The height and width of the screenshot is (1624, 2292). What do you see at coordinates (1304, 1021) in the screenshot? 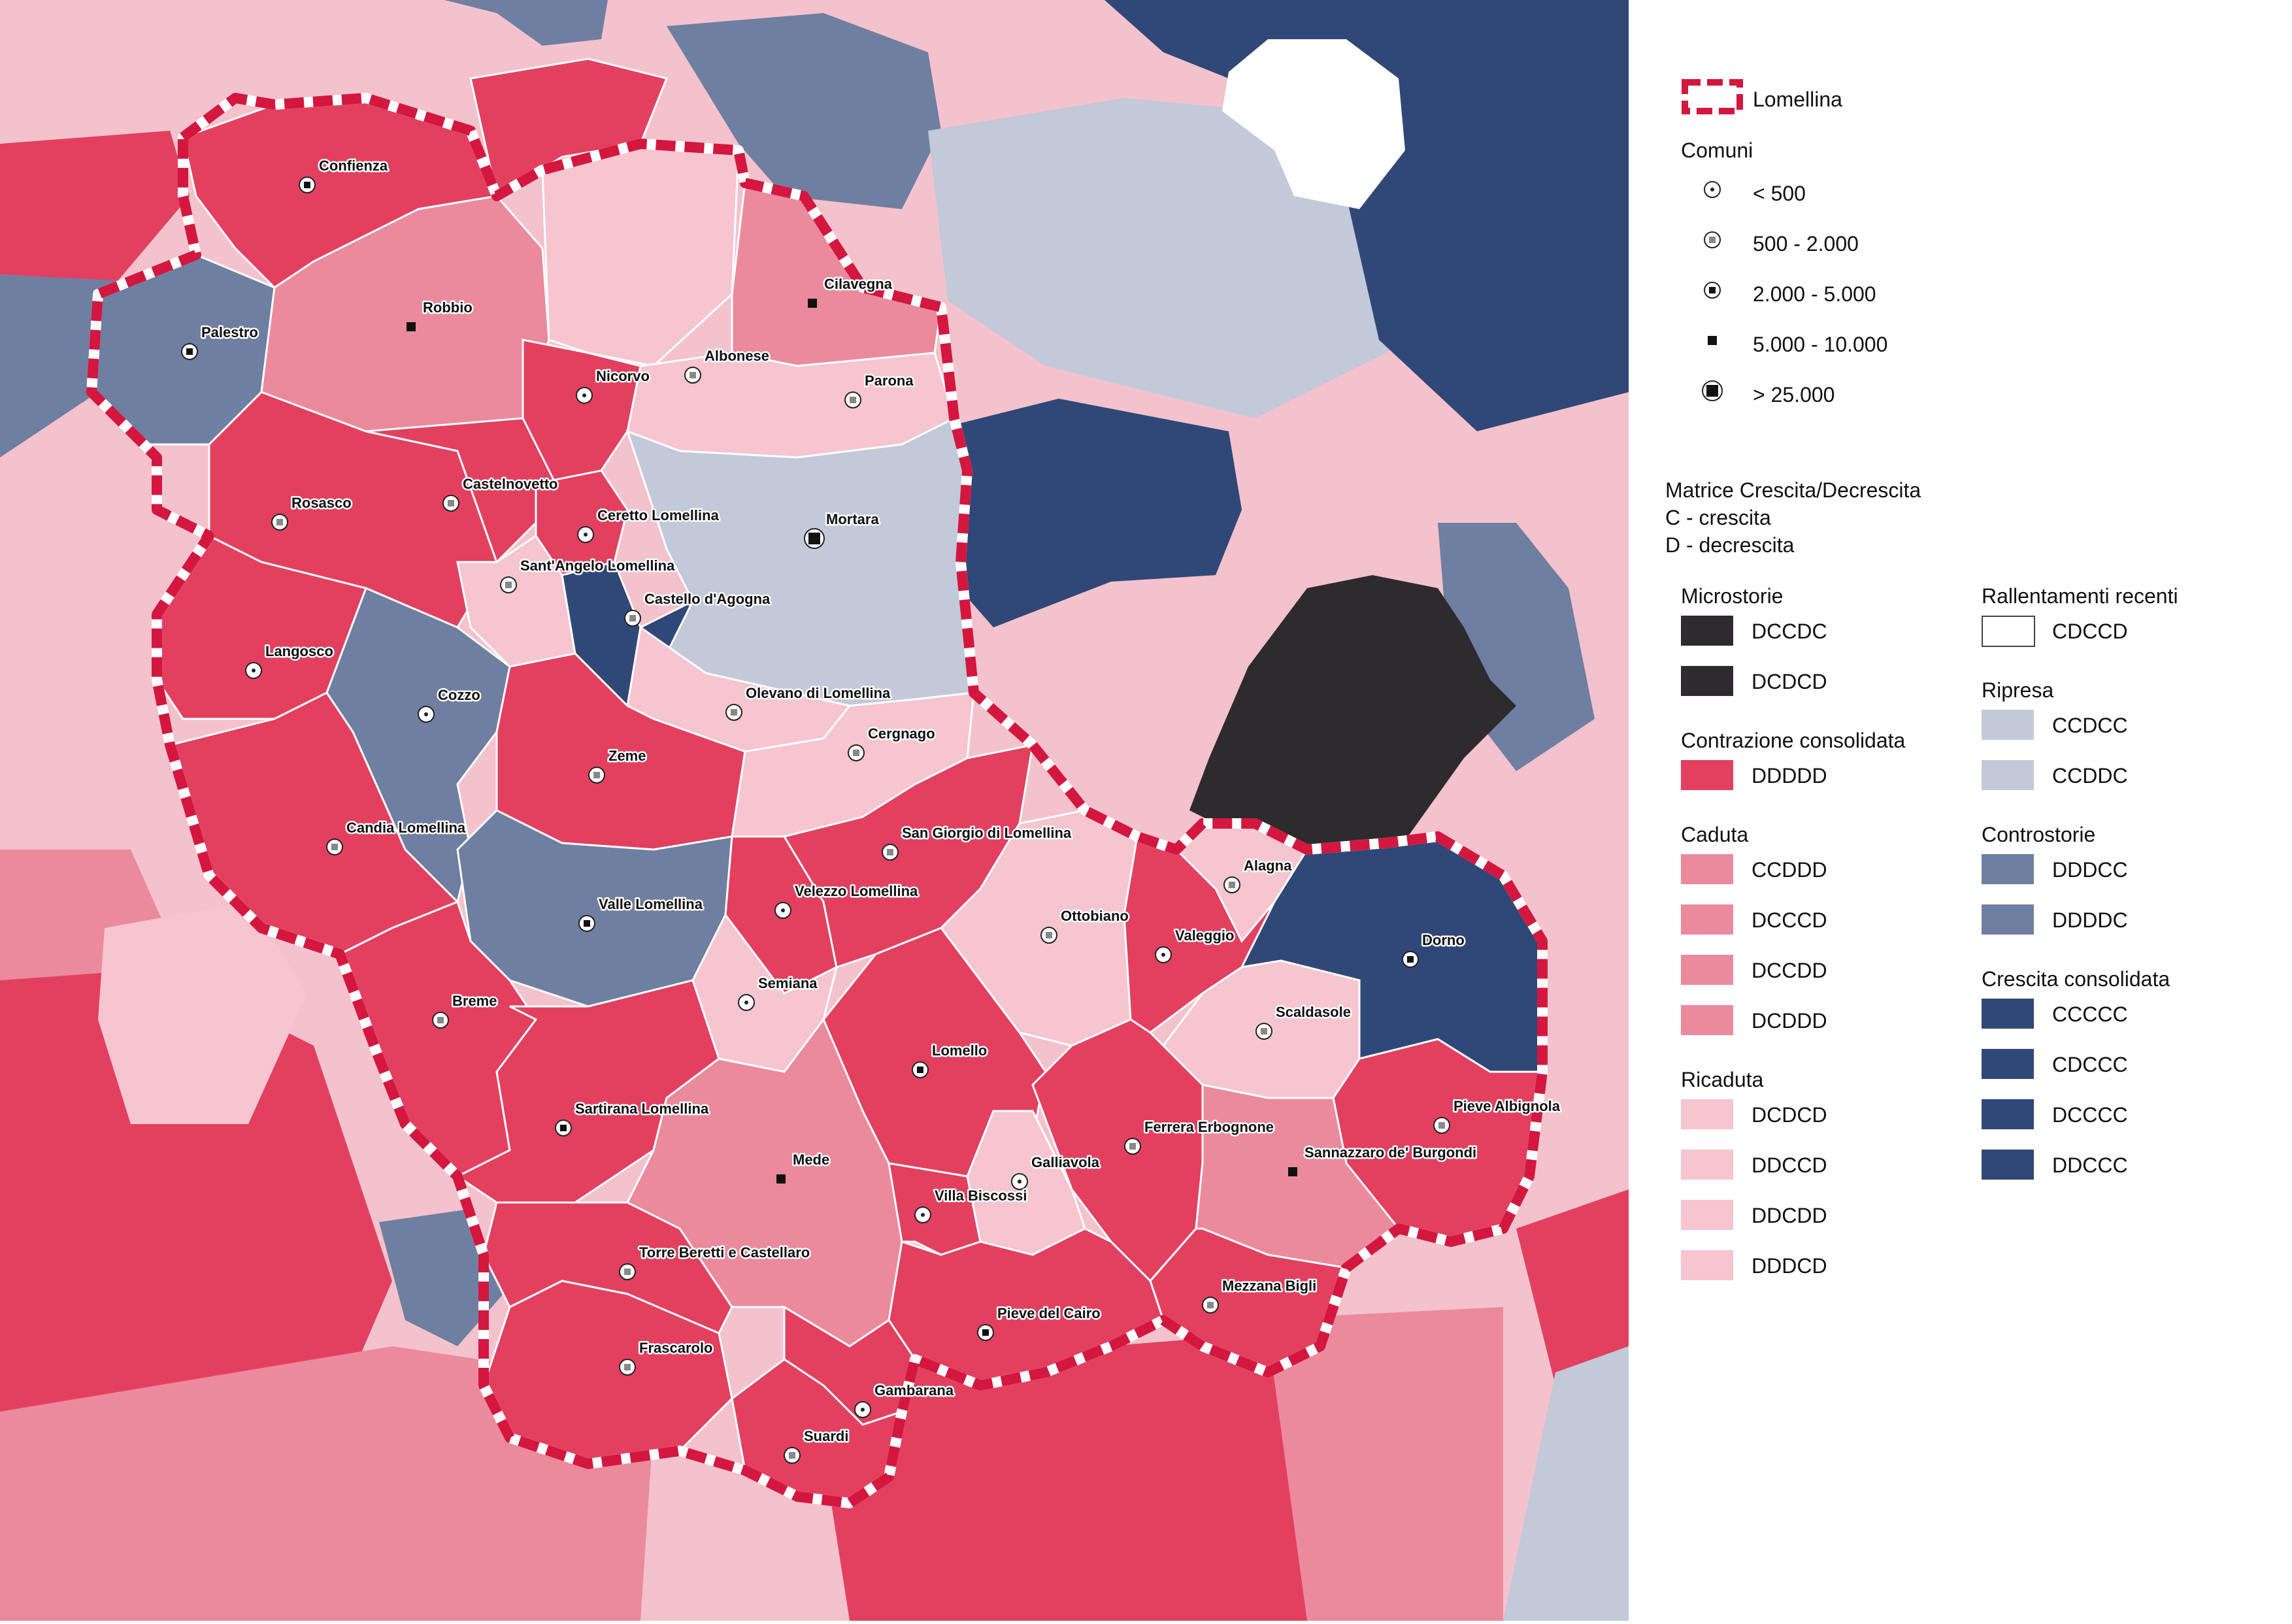
I see `town-scaldasole: Scaldasole` at bounding box center [1304, 1021].